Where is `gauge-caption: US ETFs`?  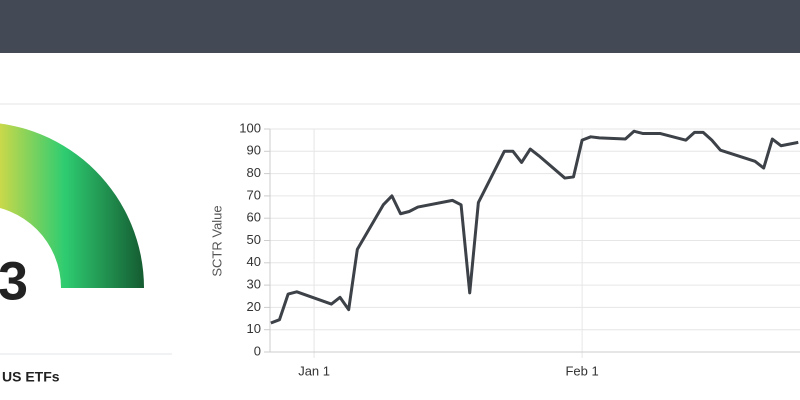 gauge-caption: US ETFs is located at coordinates (31, 377).